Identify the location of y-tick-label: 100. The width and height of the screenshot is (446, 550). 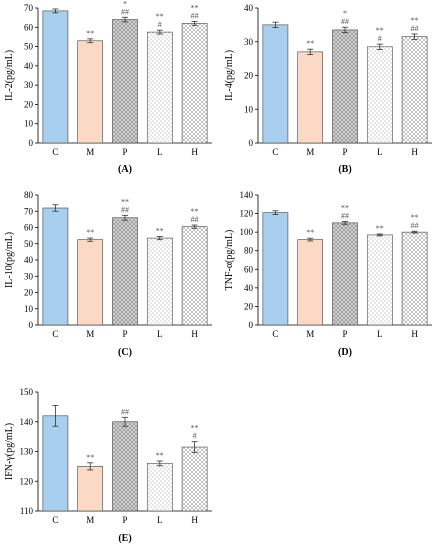
(247, 232).